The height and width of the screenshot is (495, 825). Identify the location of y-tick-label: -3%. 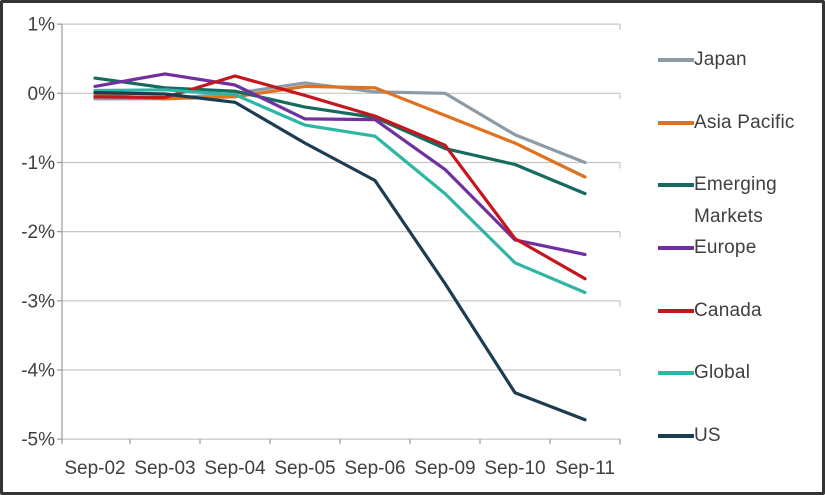
(38, 301).